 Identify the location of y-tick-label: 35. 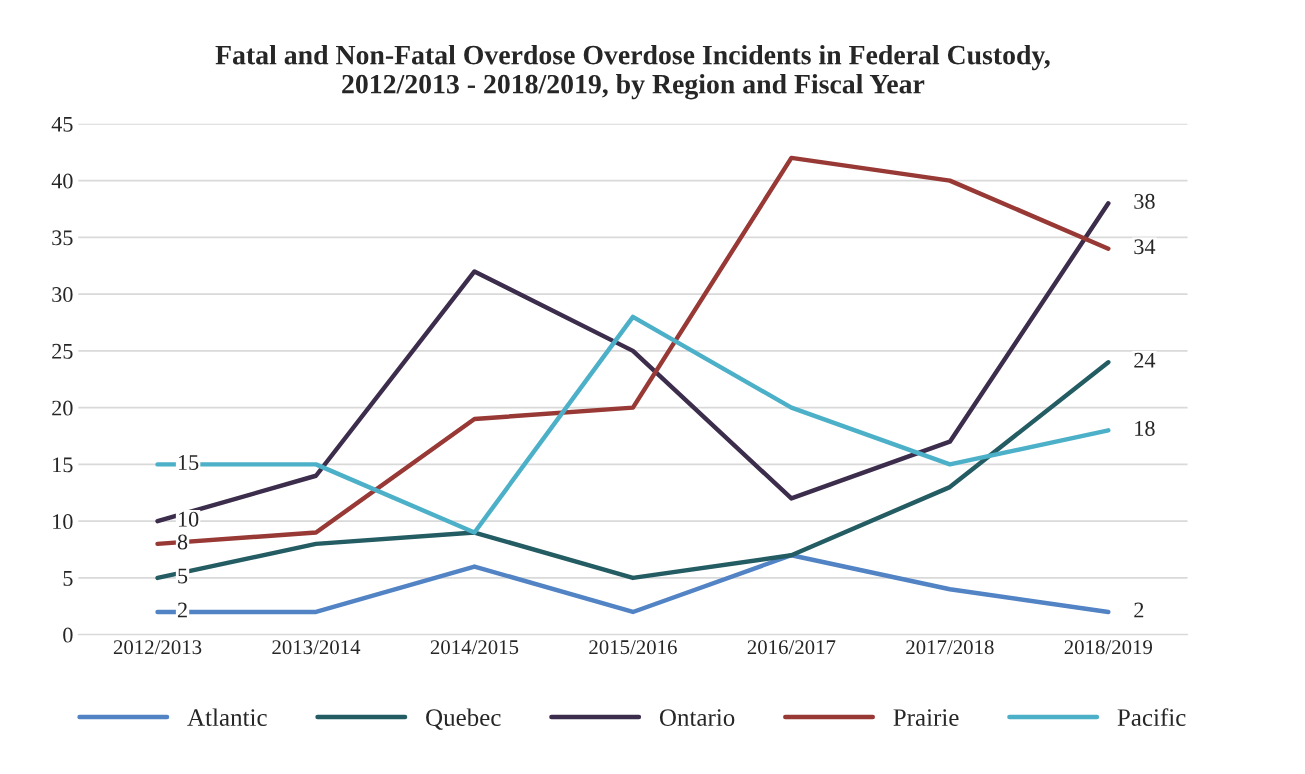
(62, 238).